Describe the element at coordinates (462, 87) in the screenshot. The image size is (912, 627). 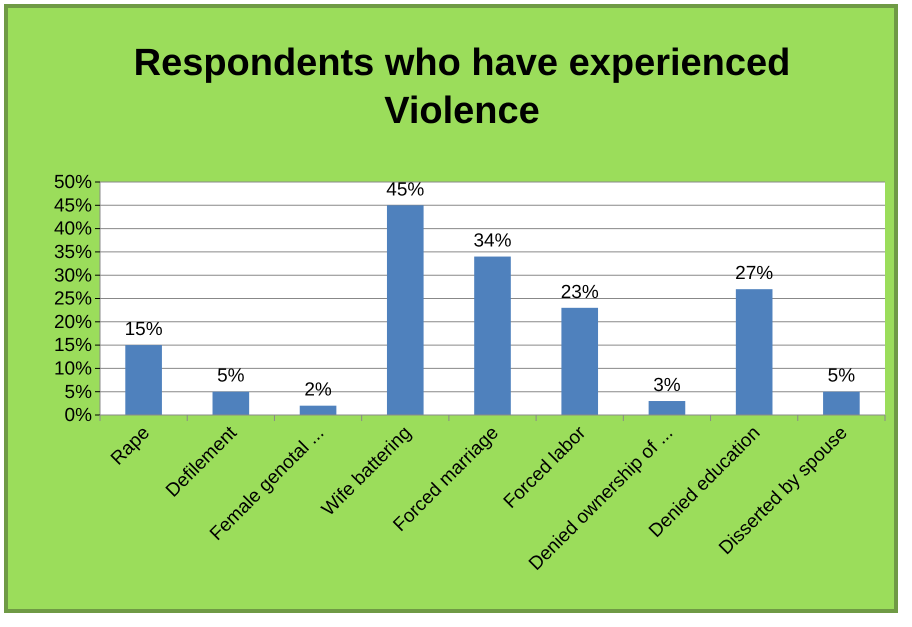
I see `chart-title: Respondents who have experienced Violence` at that location.